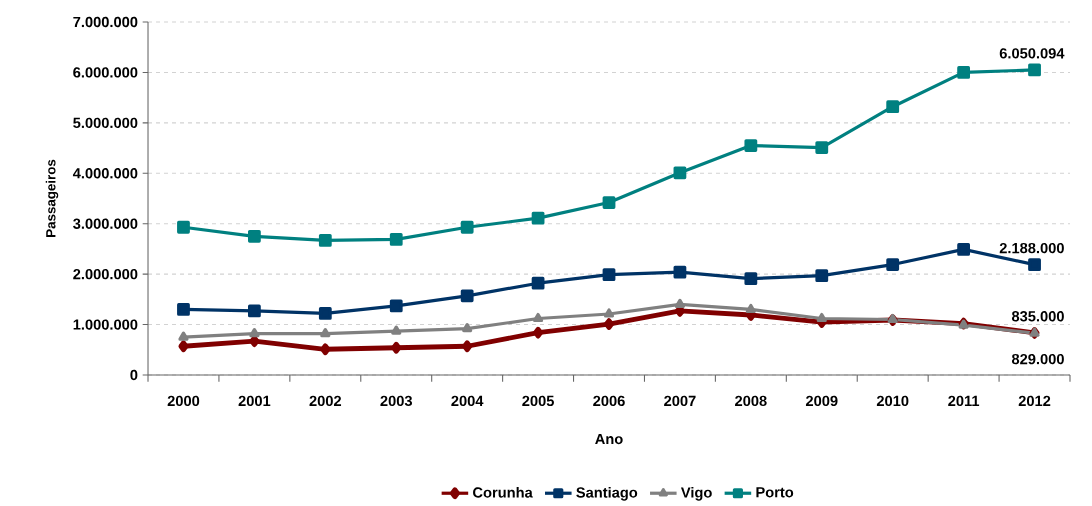 The width and height of the screenshot is (1092, 506). Describe the element at coordinates (52, 198) in the screenshot. I see `y-axis-title: Passageiros` at that location.